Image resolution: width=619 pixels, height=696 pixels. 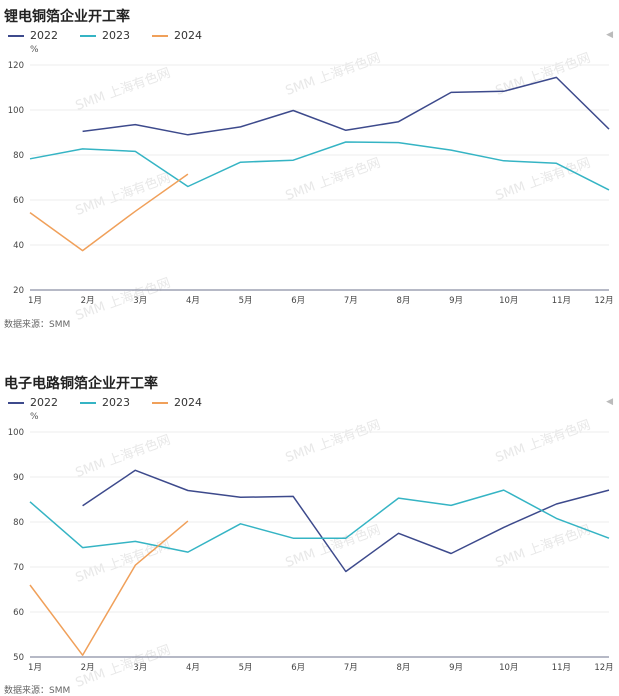 I want to click on y-tick-label: 120, so click(x=16, y=66).